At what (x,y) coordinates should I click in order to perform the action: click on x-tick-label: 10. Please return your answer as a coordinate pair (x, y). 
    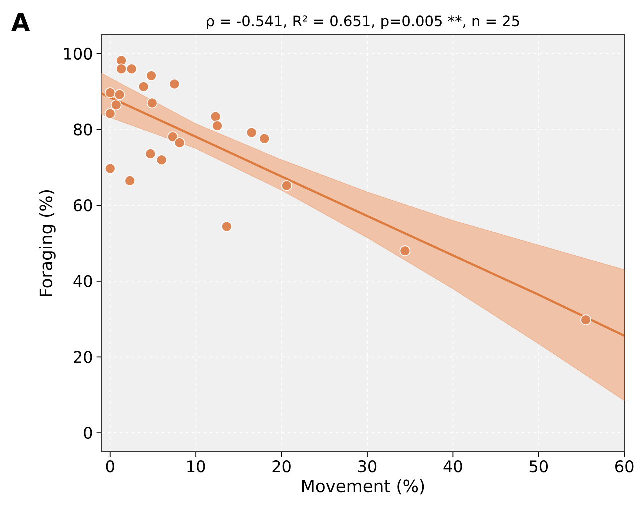
    Looking at the image, I should click on (197, 466).